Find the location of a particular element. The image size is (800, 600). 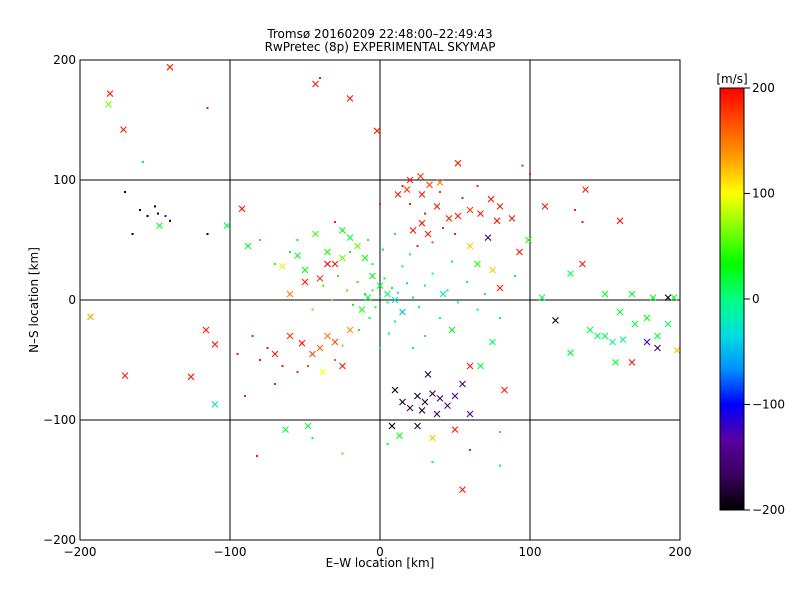

x-tick-label: −100 is located at coordinates (230, 552).